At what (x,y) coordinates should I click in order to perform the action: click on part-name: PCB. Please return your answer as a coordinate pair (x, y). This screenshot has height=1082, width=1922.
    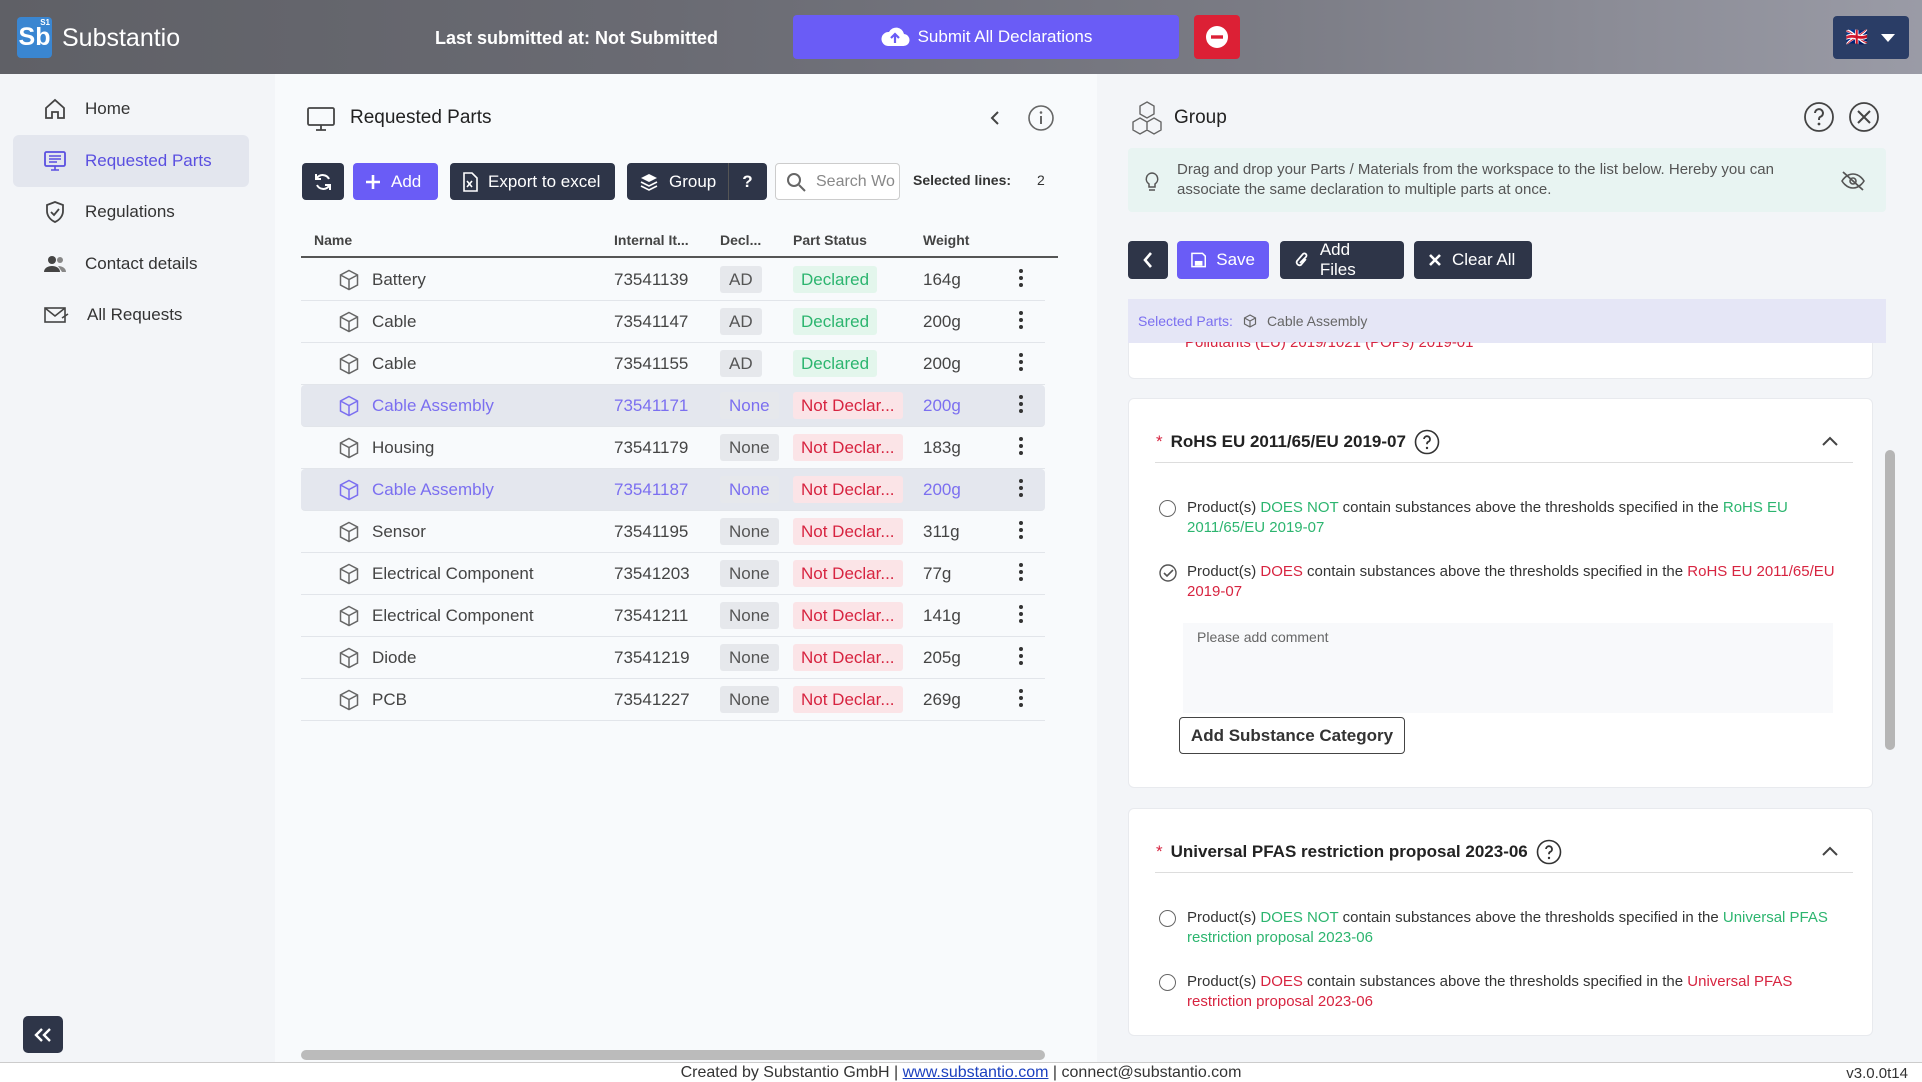
    Looking at the image, I should click on (389, 699).